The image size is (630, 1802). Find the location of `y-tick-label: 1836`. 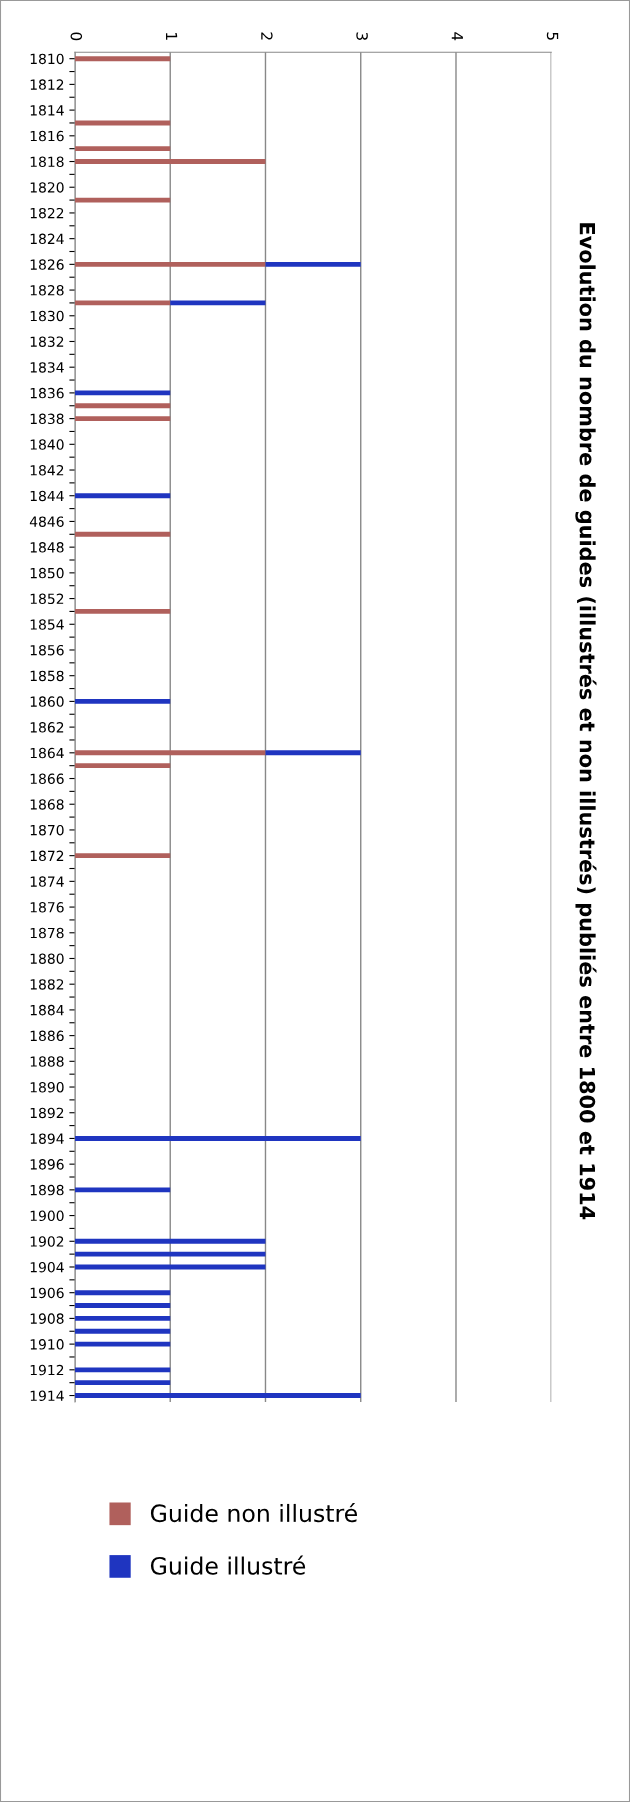

y-tick-label: 1836 is located at coordinates (47, 393).